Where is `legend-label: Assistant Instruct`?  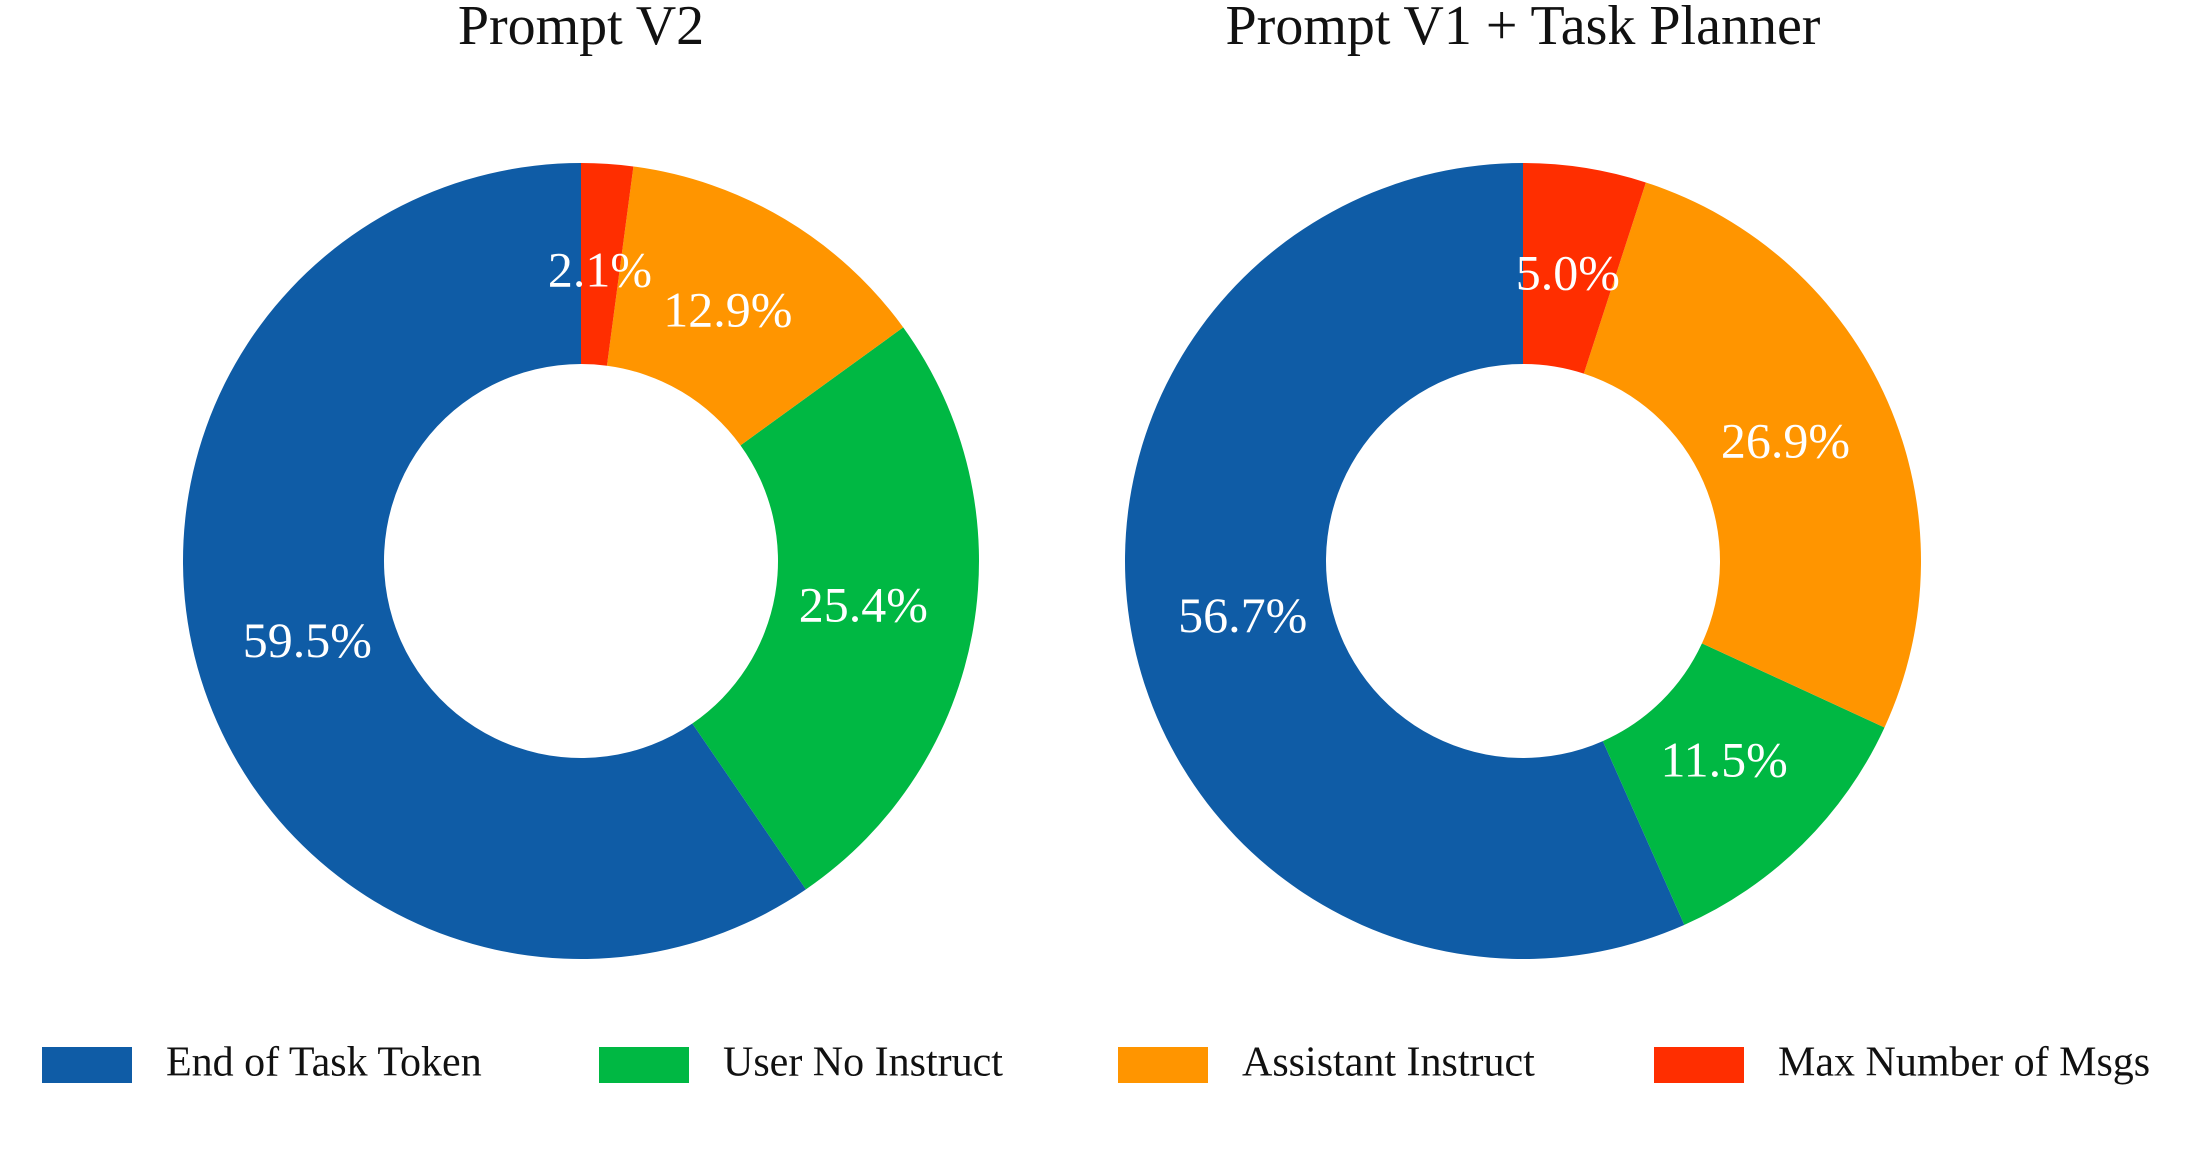
legend-label: Assistant Instruct is located at coordinates (1388, 1063).